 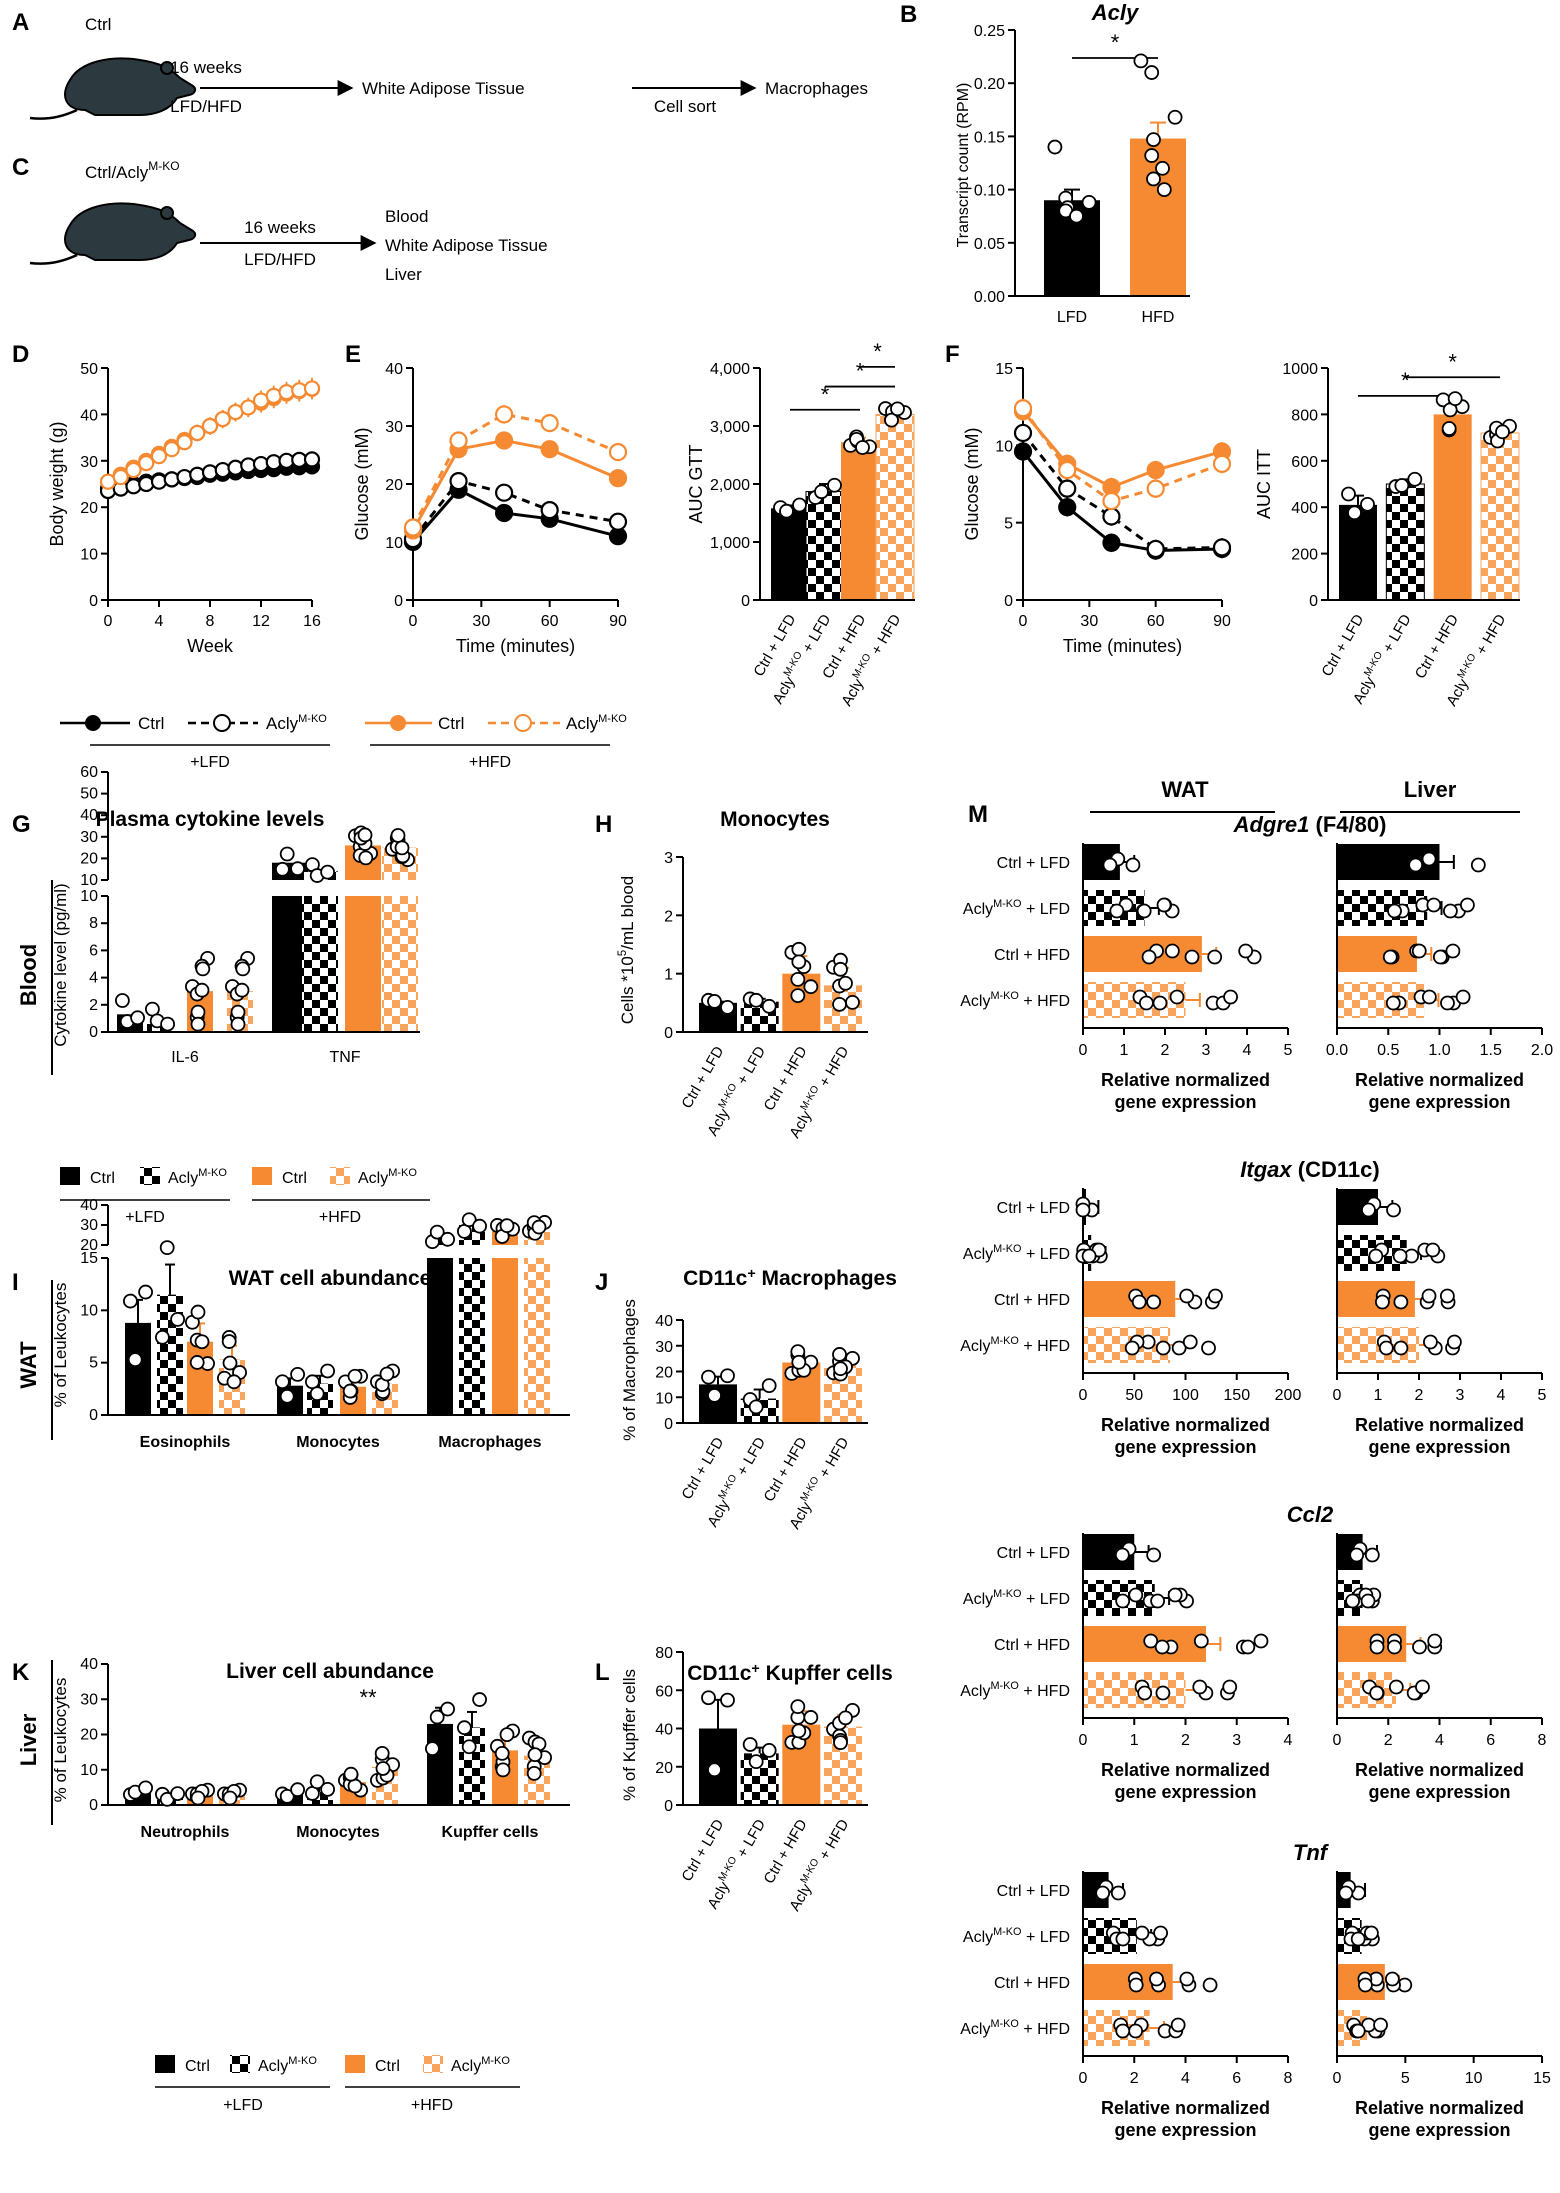 What do you see at coordinates (1310, 824) in the screenshot?
I see `gene-title: Adgre1 (F4/80)` at bounding box center [1310, 824].